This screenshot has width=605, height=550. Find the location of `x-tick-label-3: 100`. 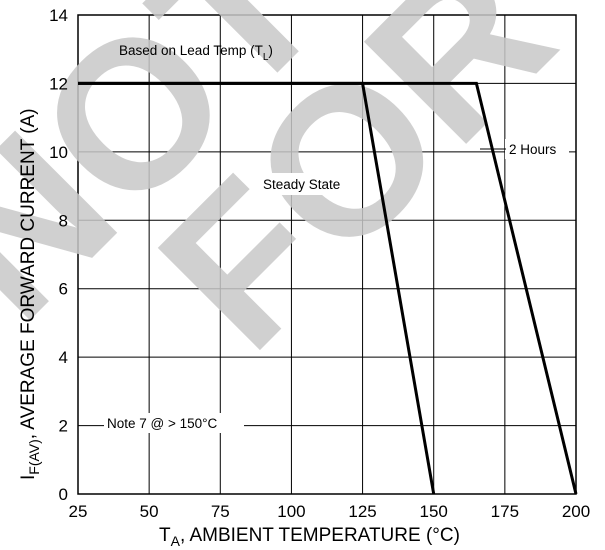

x-tick-label-3: 100 is located at coordinates (291, 511).